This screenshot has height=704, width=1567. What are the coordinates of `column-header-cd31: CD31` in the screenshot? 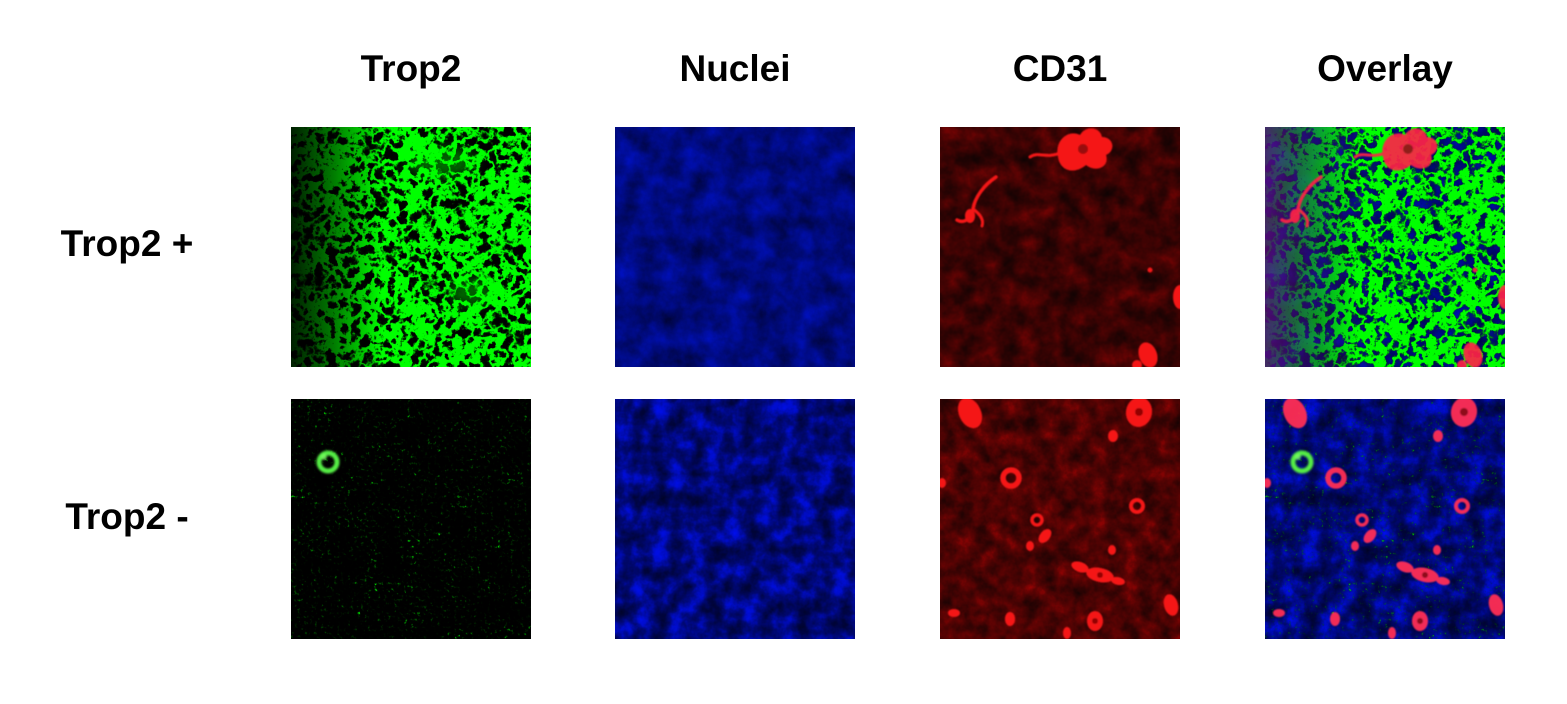 It's located at (1060, 68).